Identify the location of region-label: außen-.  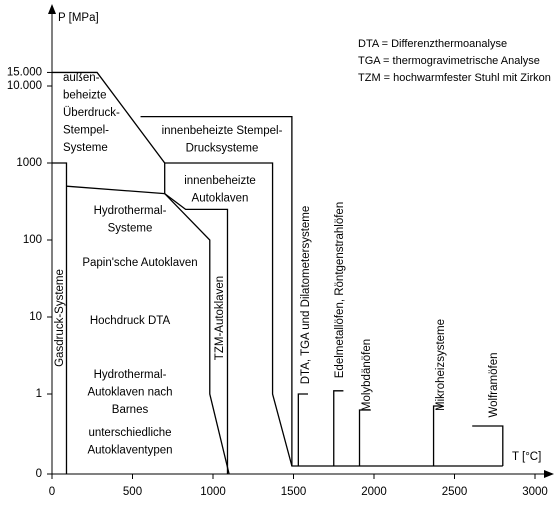
(81, 78).